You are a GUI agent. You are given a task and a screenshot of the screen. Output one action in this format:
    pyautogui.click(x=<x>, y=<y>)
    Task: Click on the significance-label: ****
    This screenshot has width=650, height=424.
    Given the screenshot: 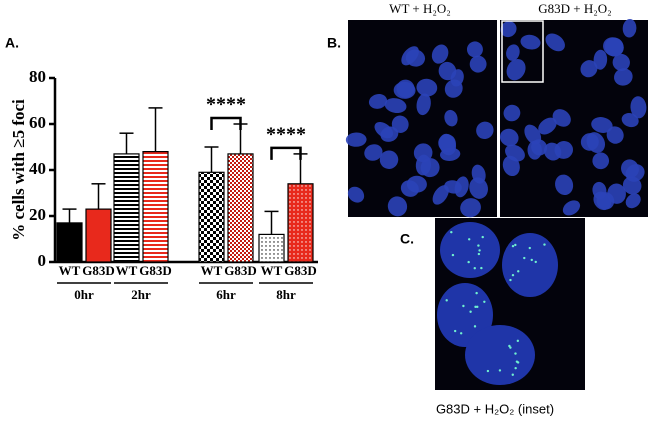 What is the action you would take?
    pyautogui.click(x=226, y=105)
    